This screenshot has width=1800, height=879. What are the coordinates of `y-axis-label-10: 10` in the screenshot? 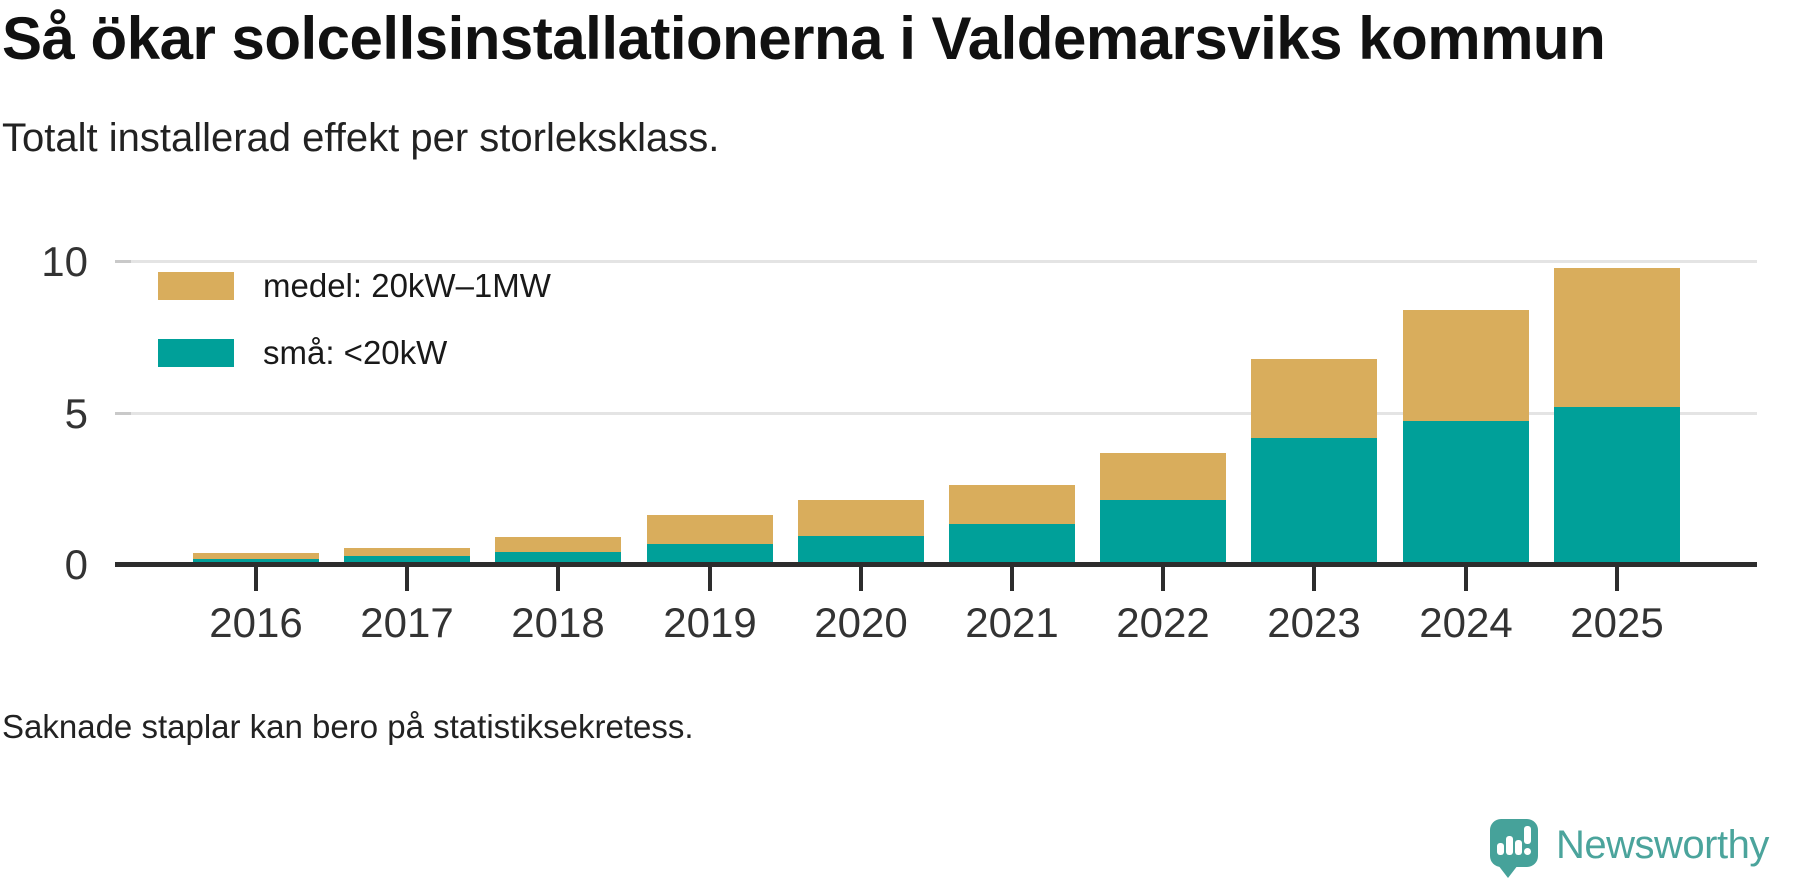 It's located at (64, 261).